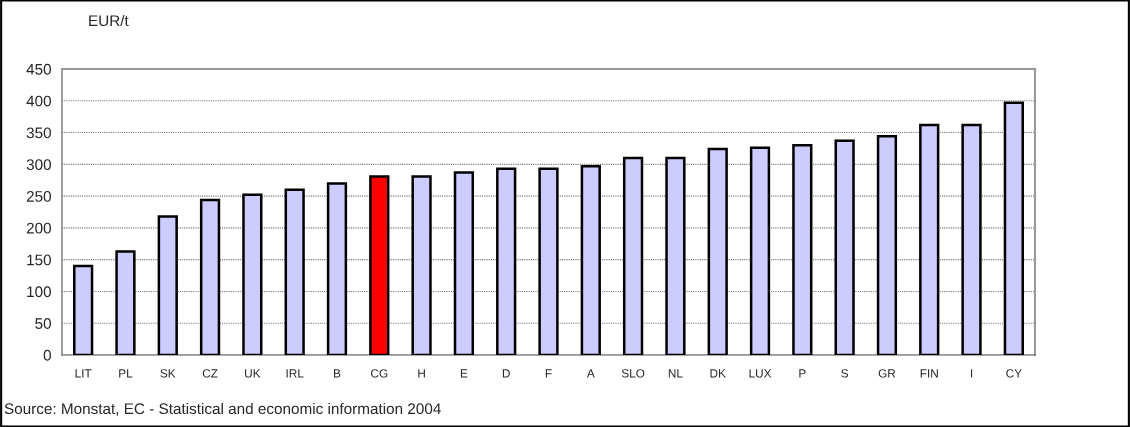  I want to click on y-tick-label: 200, so click(38, 228).